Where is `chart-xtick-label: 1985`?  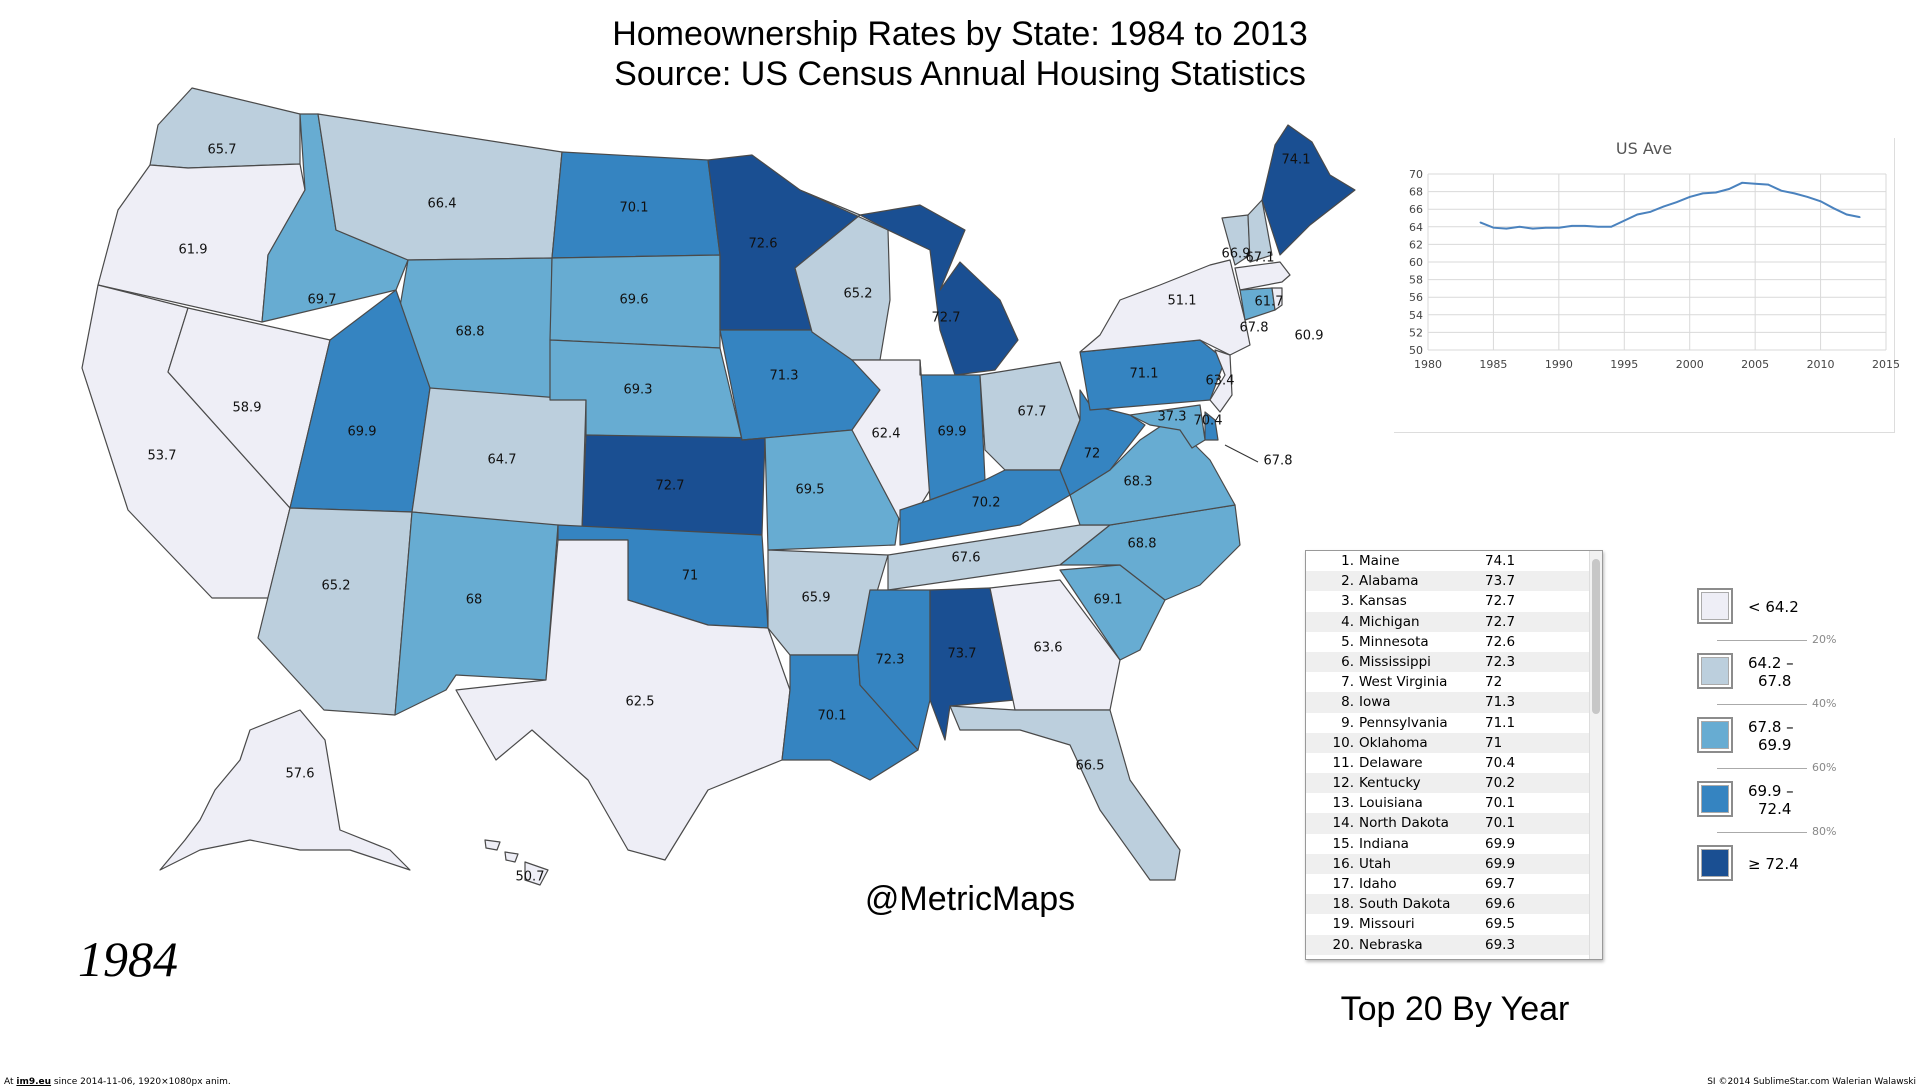
chart-xtick-label: 1985 is located at coordinates (1493, 364).